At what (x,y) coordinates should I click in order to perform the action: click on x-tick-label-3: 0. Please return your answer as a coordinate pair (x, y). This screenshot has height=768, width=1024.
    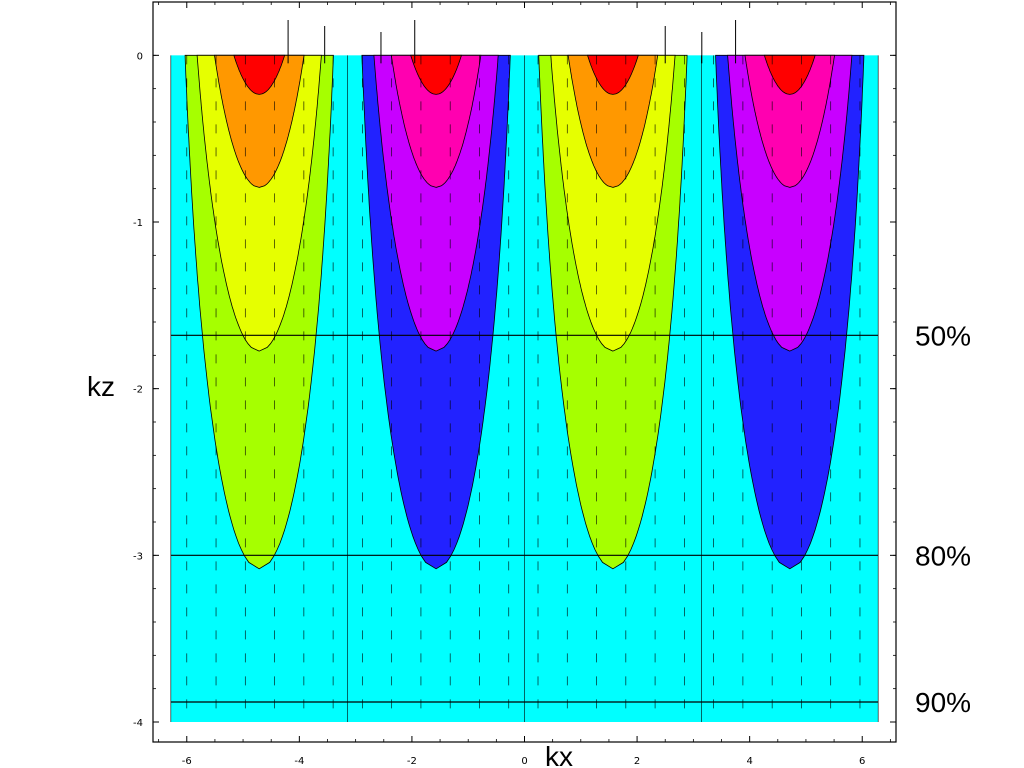
    Looking at the image, I should click on (524, 761).